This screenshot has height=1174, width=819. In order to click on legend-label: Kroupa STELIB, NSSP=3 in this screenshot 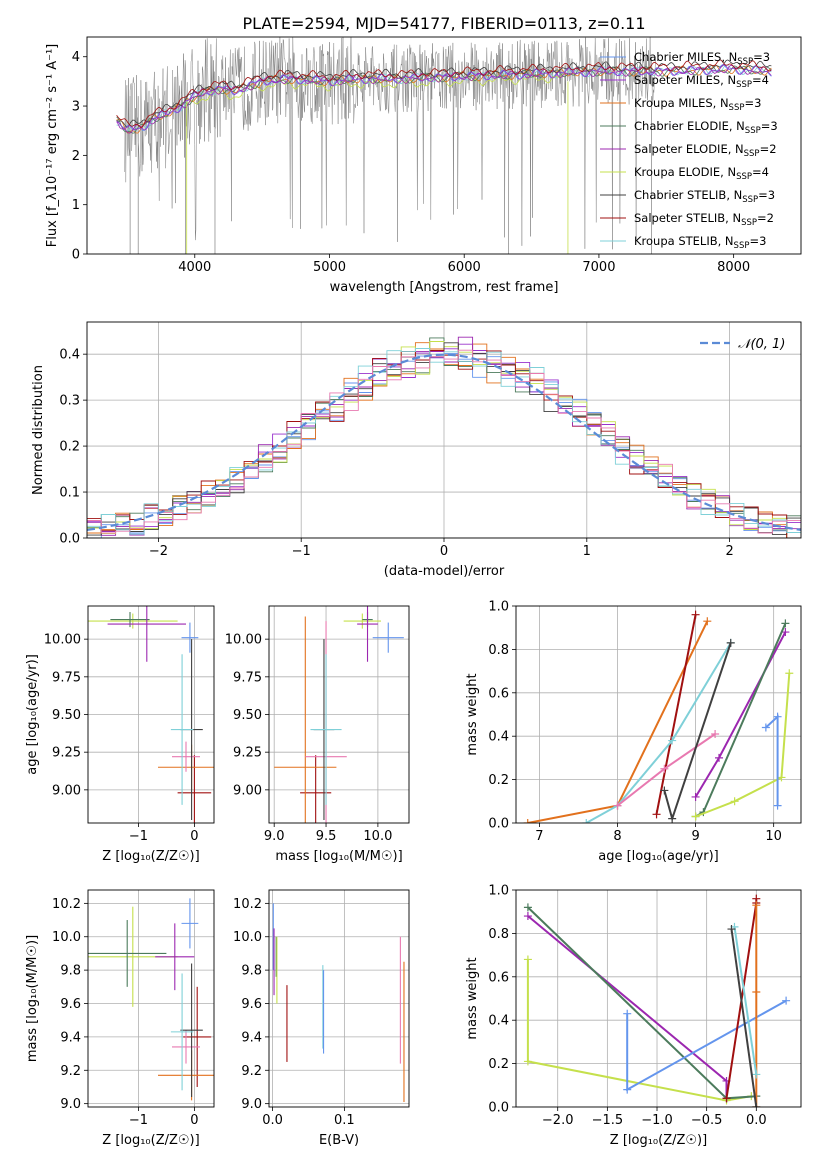, I will do `click(700, 242)`.